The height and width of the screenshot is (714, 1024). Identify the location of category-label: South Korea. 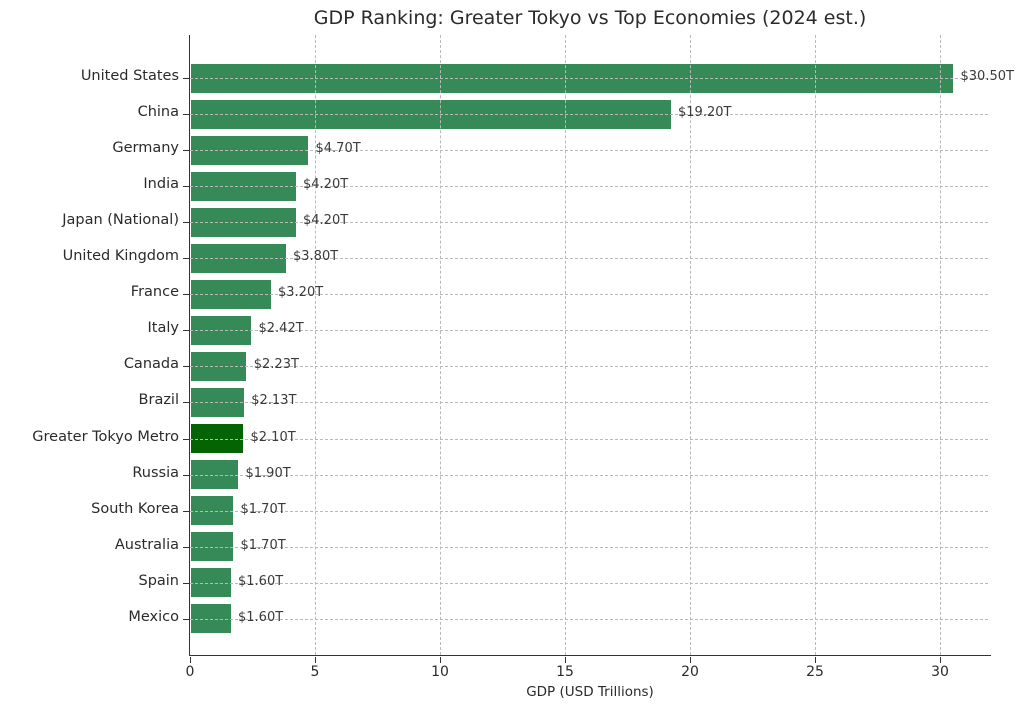
(135, 508).